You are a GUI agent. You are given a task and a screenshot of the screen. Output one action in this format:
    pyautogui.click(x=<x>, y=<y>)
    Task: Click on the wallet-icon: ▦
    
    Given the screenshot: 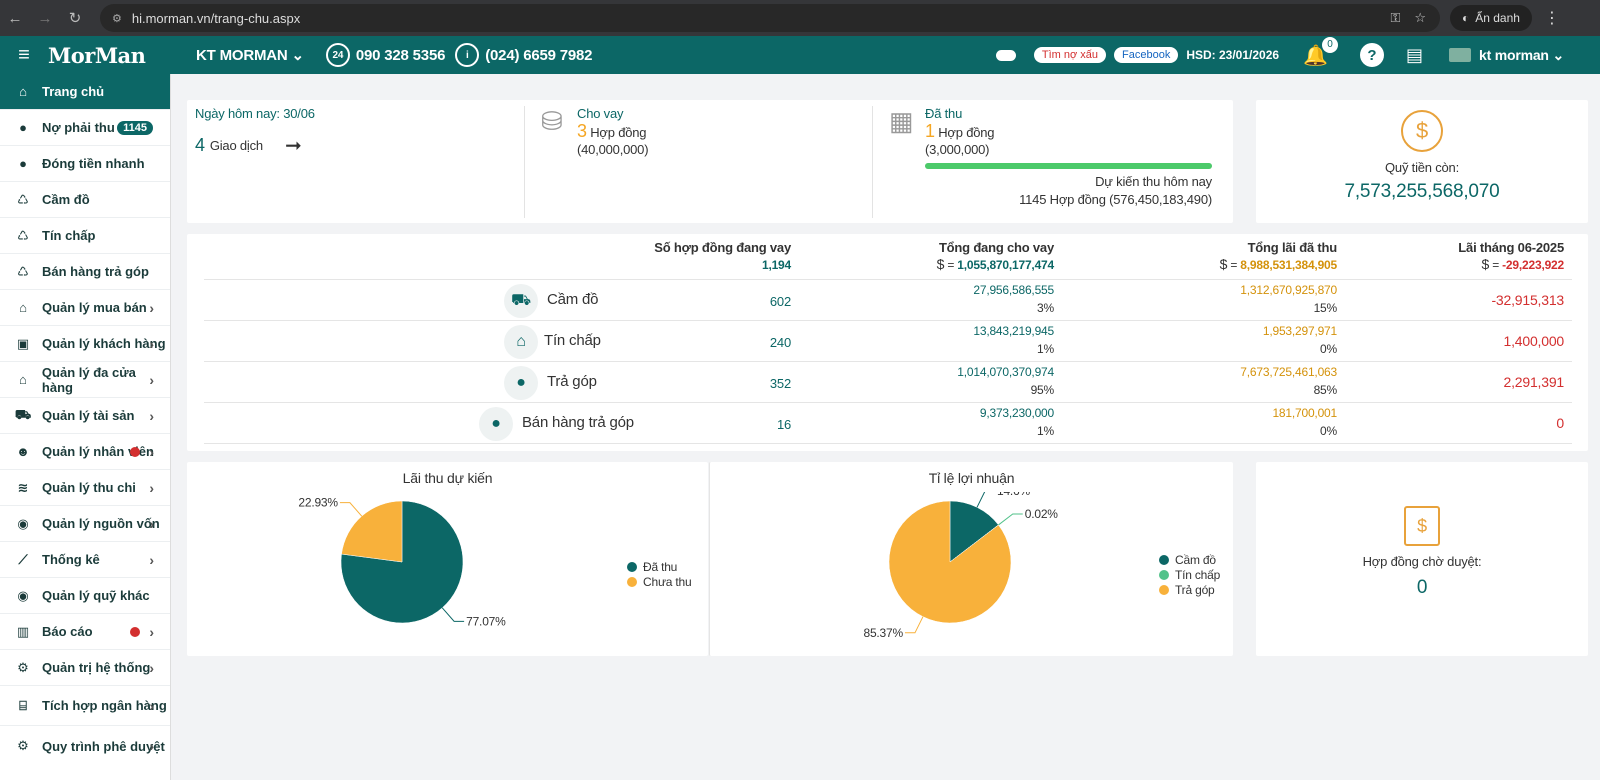 What is the action you would take?
    pyautogui.click(x=901, y=121)
    